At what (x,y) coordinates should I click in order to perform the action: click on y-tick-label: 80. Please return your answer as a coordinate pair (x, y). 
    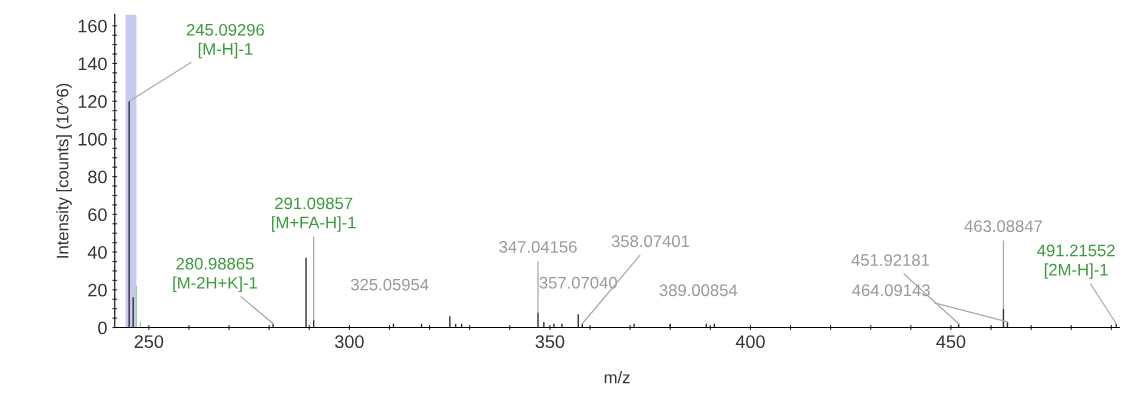
    Looking at the image, I should click on (97, 177).